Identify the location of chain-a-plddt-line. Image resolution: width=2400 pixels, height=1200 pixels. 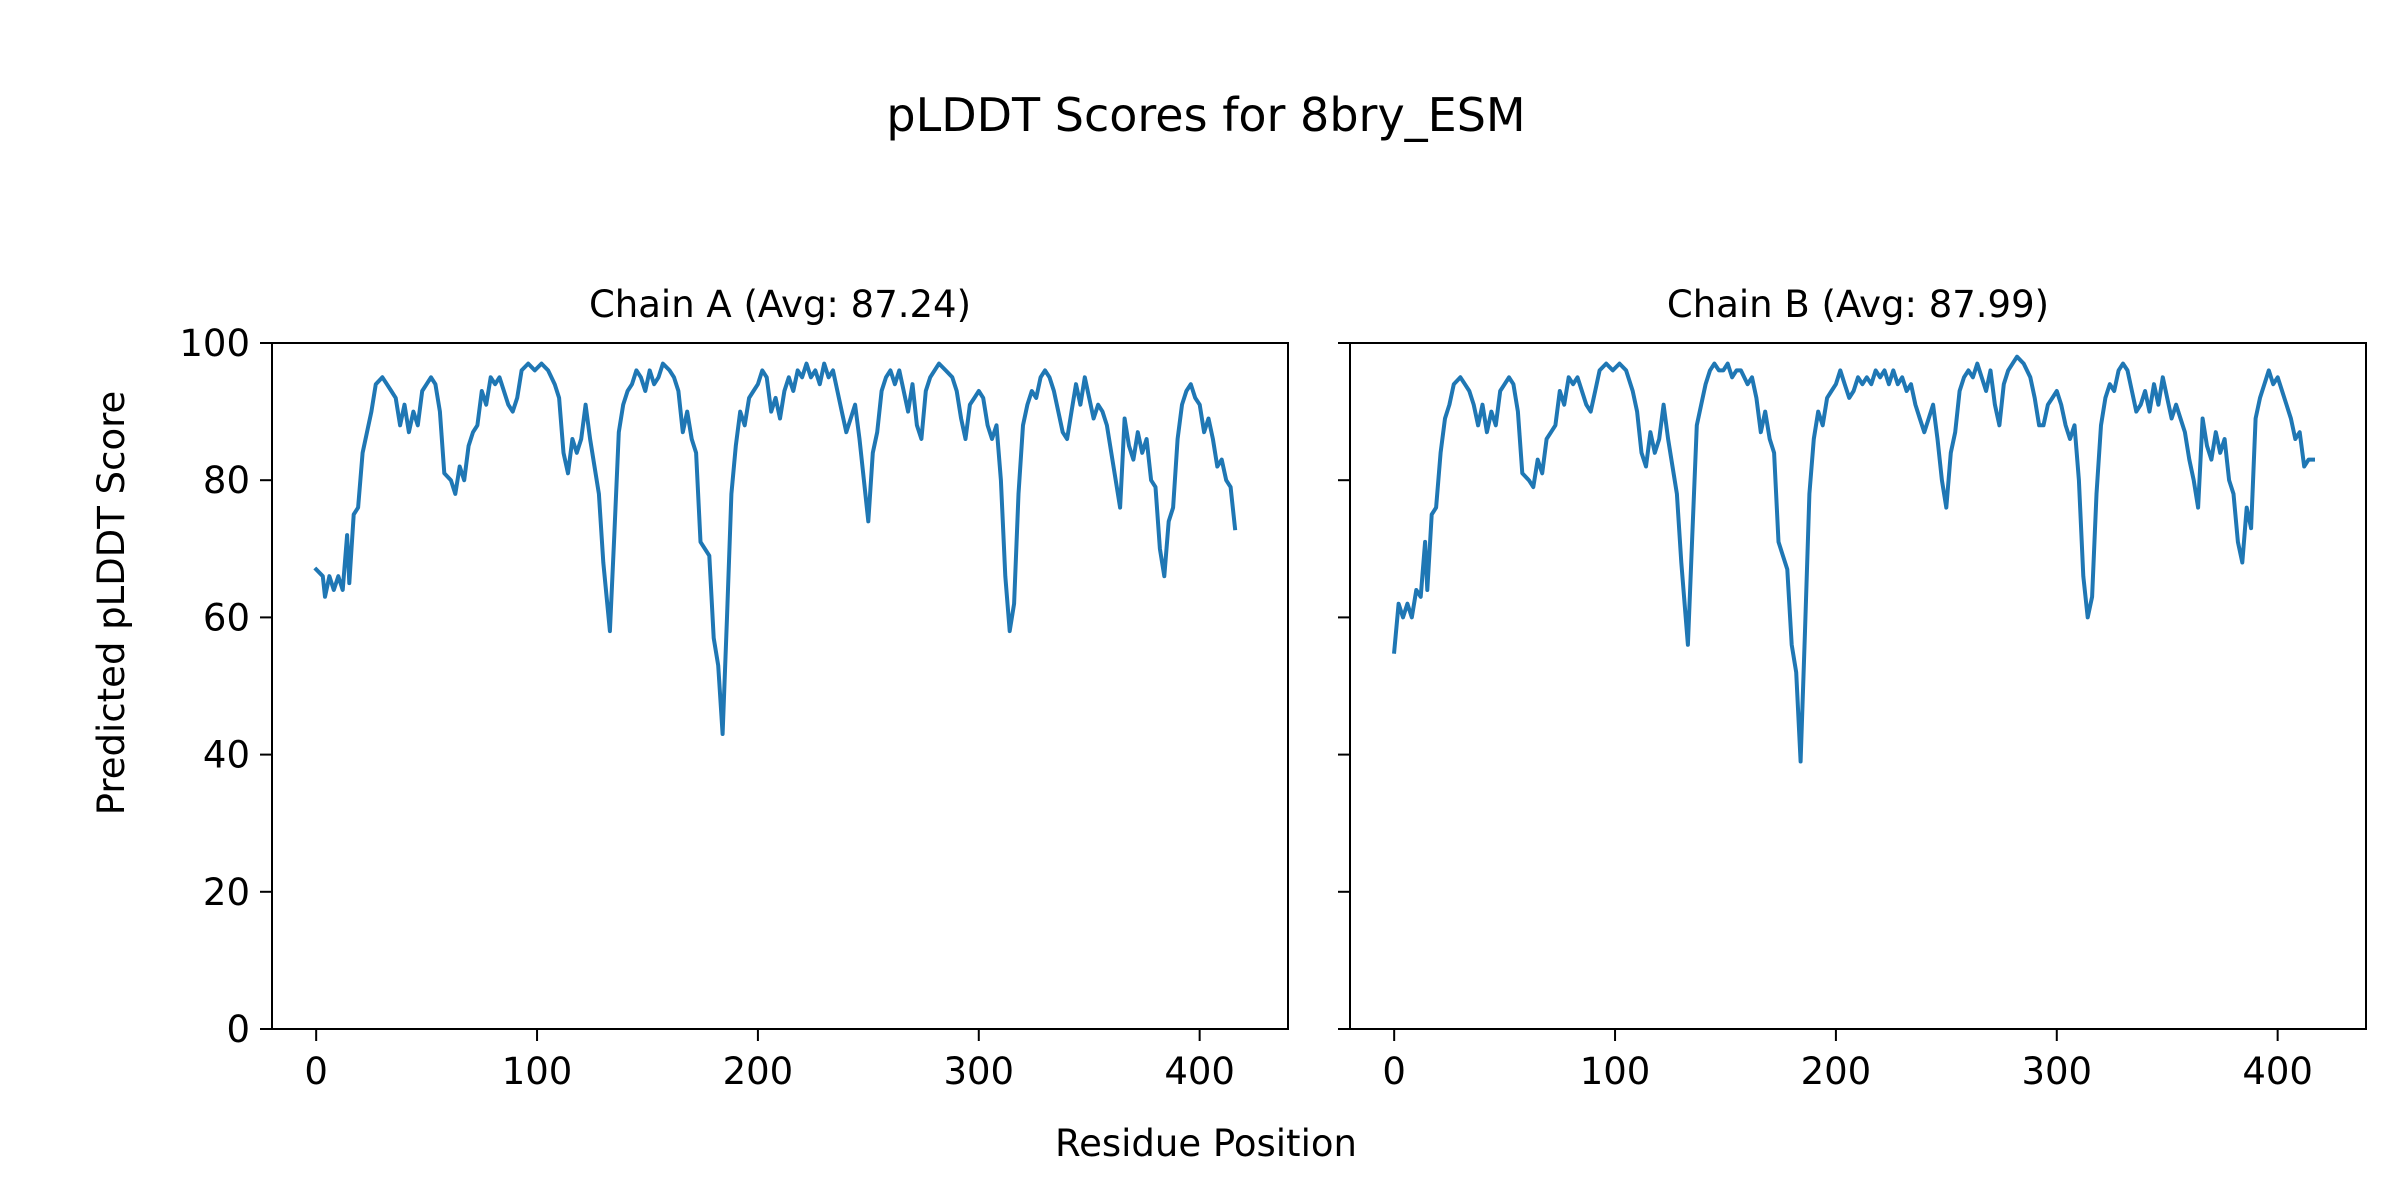
(775, 548).